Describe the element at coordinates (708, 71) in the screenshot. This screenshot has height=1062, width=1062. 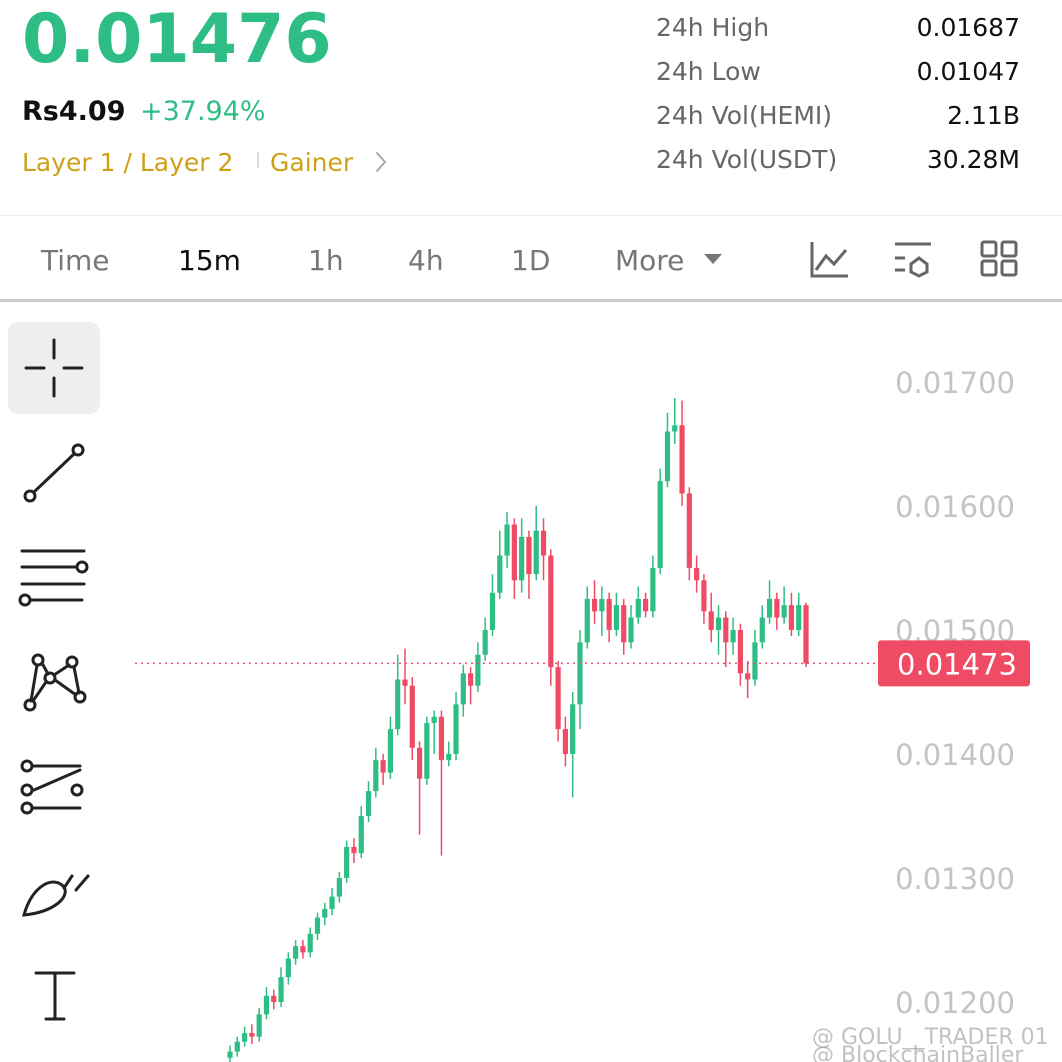
I see `stat-label: 24h Low` at that location.